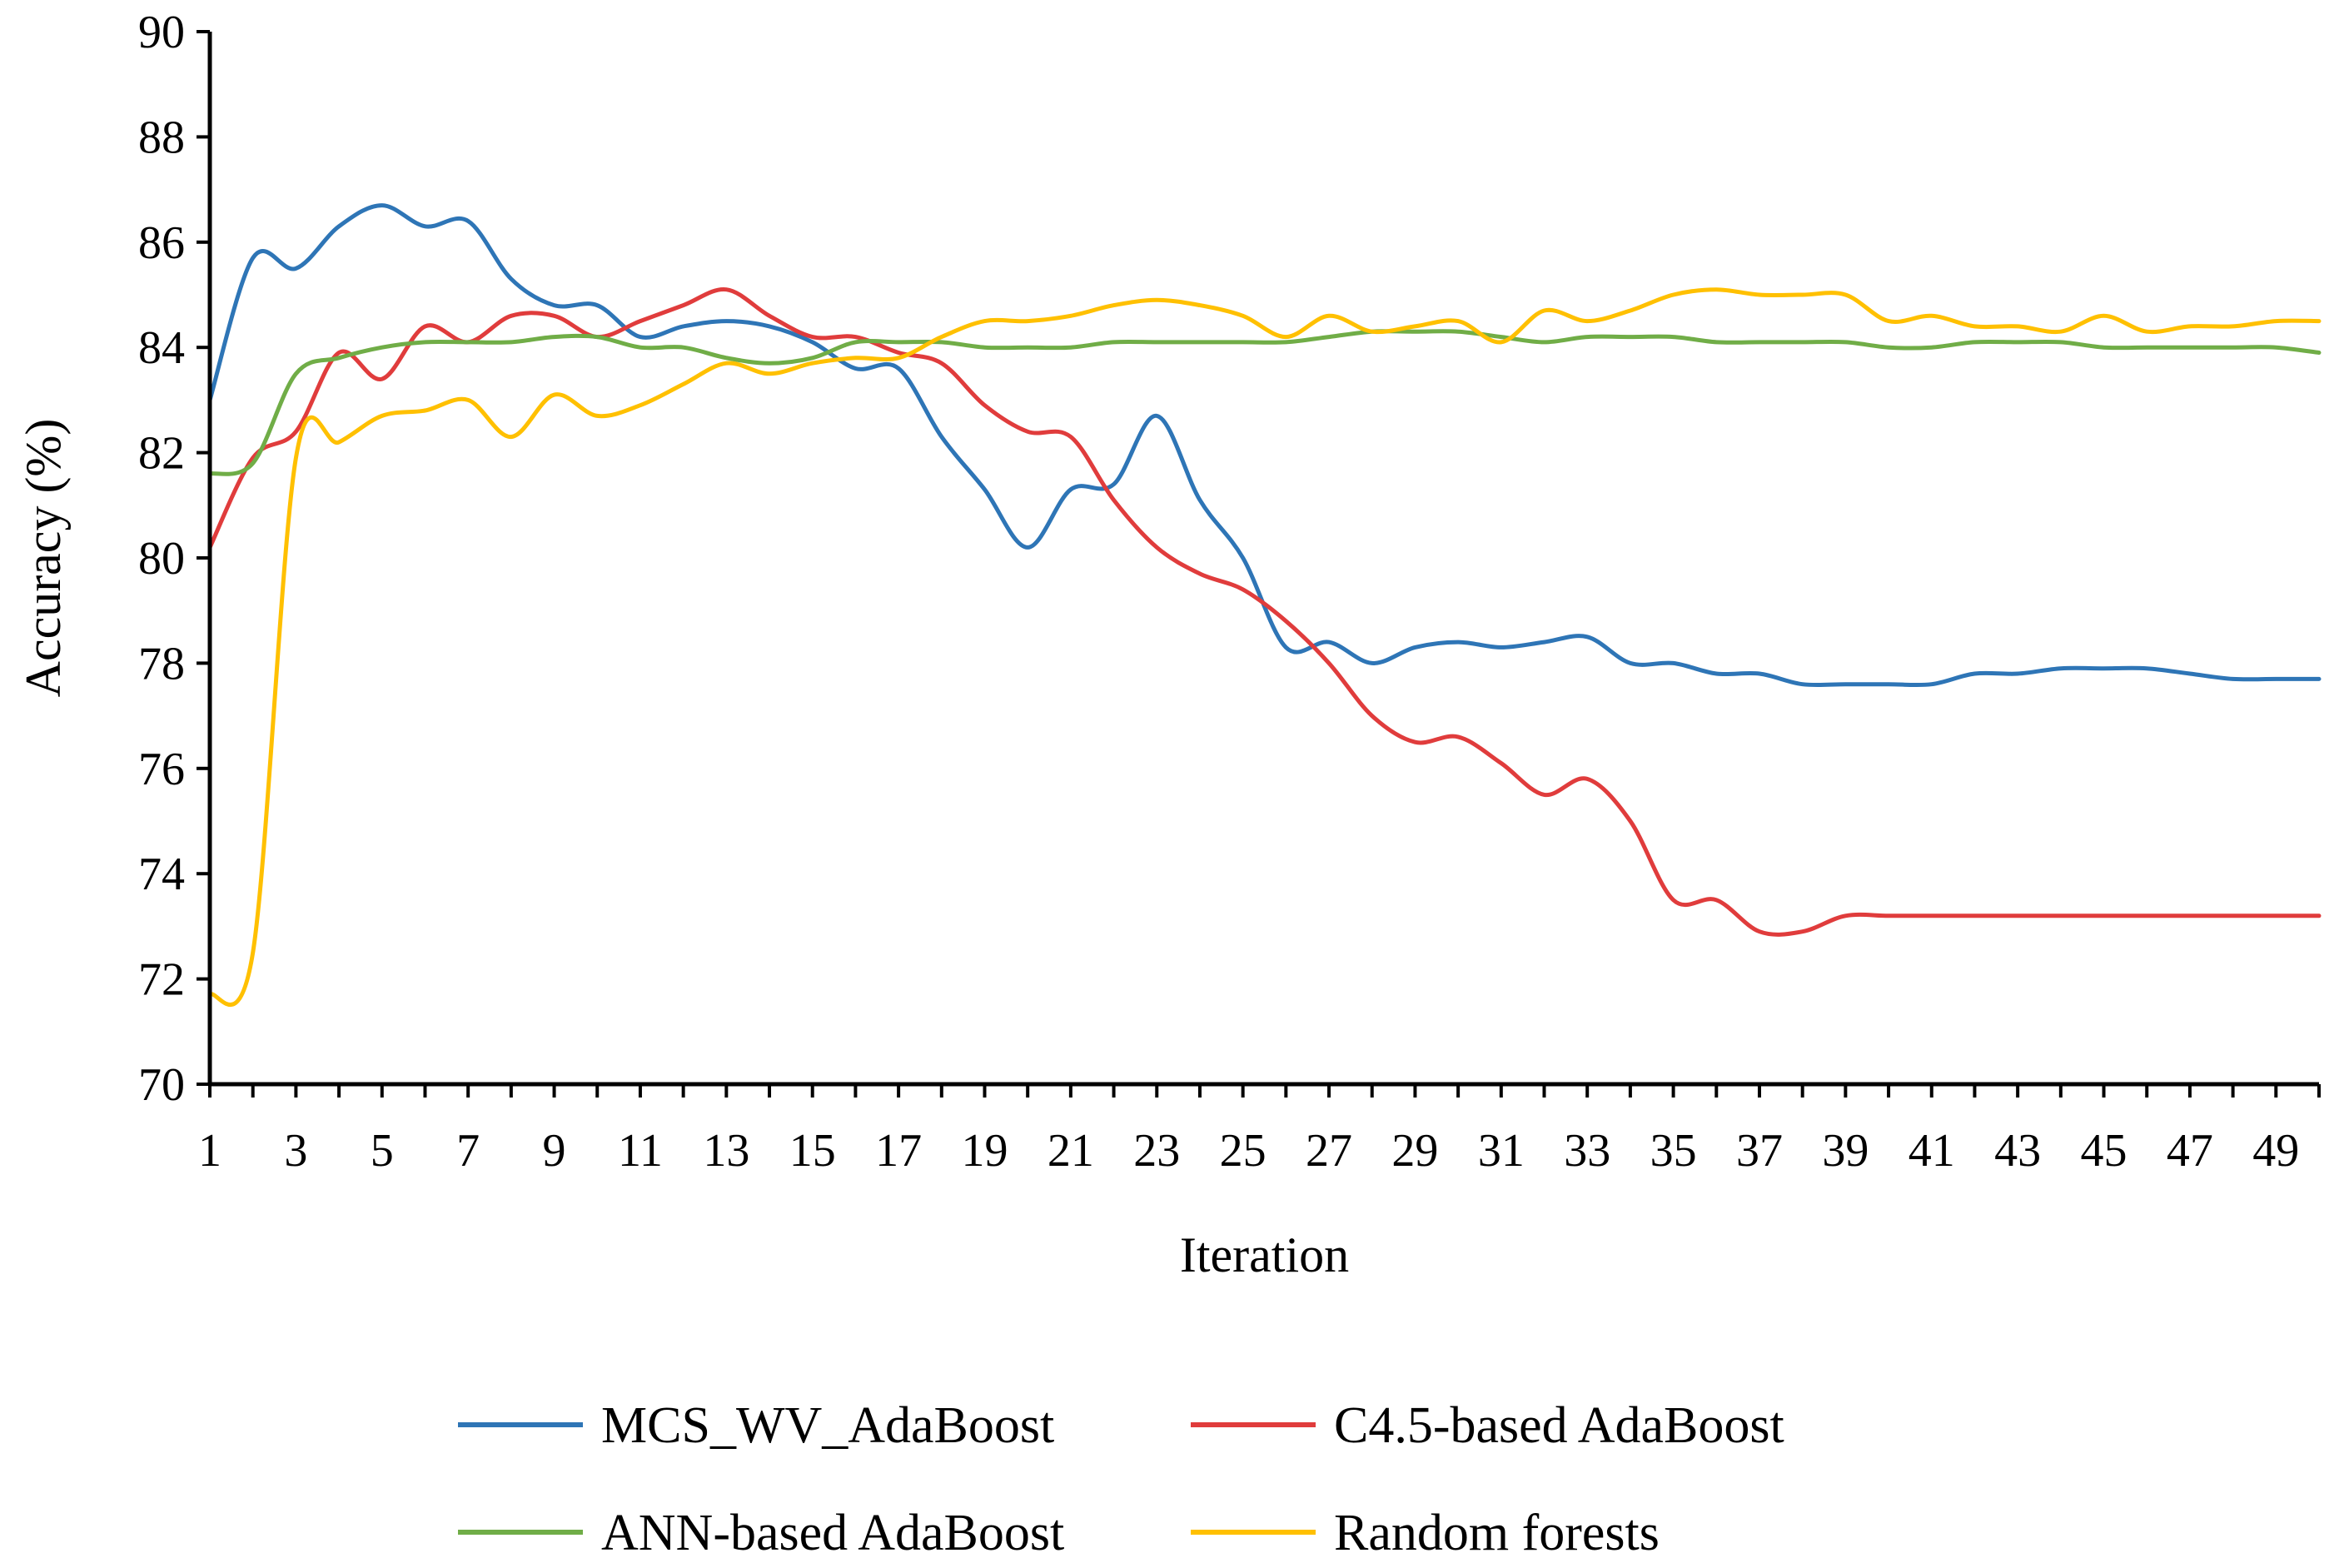 The image size is (2334, 1568). What do you see at coordinates (161, 33) in the screenshot?
I see `y-tick-label: 90` at bounding box center [161, 33].